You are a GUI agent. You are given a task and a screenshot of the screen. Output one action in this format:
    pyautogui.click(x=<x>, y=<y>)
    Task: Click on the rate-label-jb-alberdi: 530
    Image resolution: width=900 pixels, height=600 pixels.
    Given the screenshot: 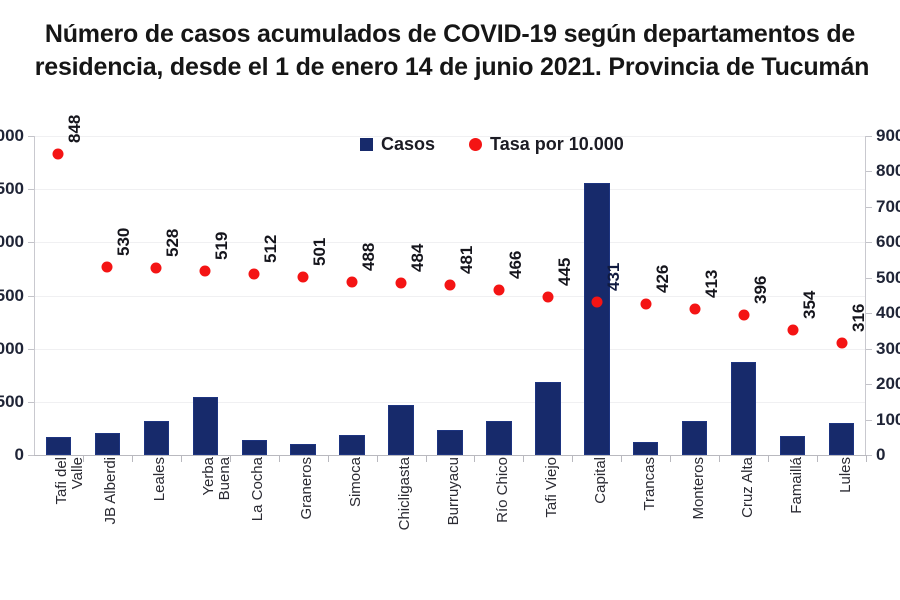 What is the action you would take?
    pyautogui.click(x=124, y=242)
    